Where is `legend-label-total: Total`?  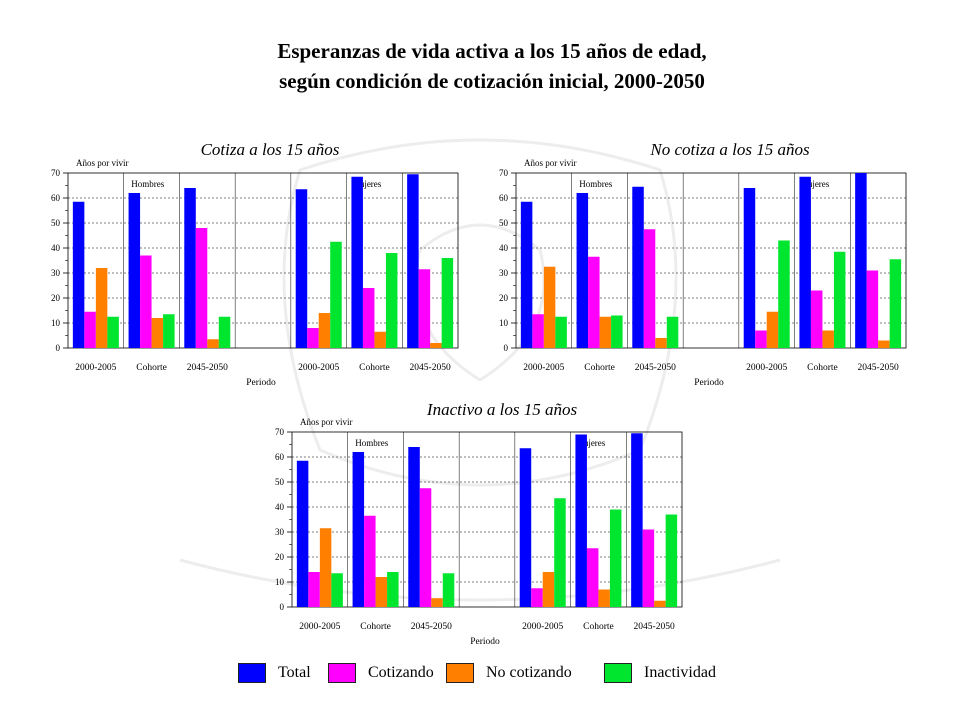
legend-label-total: Total is located at coordinates (294, 672).